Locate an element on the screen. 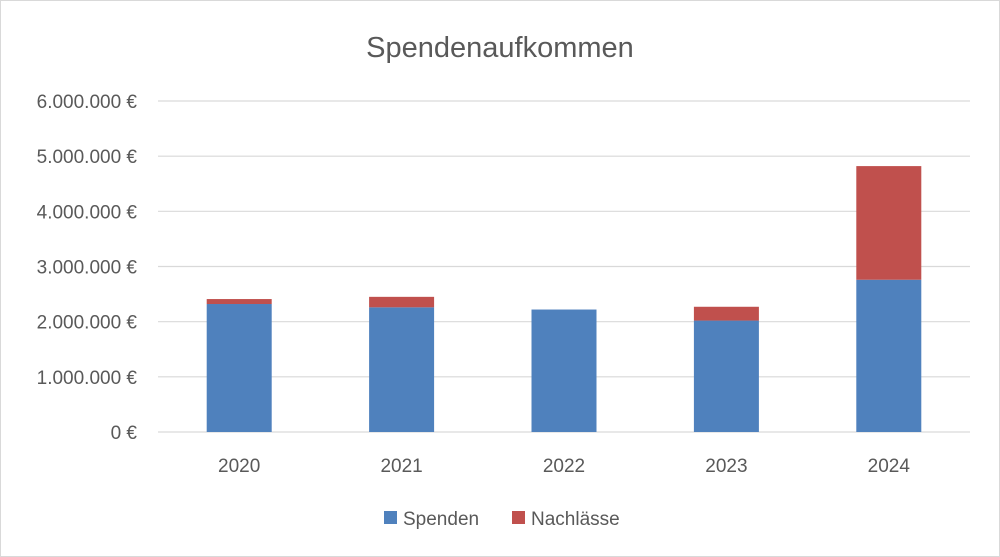 The image size is (1000, 557). bar-spenden-2020 is located at coordinates (239, 368).